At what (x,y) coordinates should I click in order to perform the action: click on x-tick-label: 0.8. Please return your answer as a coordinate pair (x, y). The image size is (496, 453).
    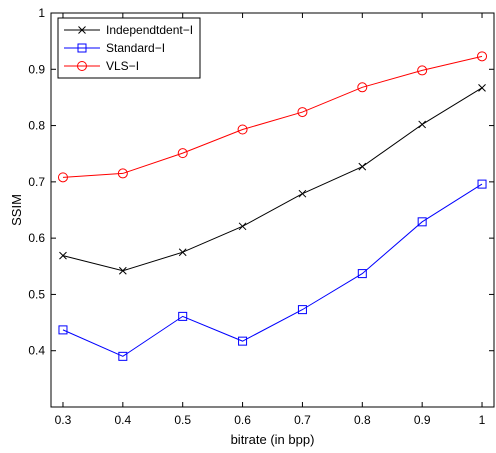
    Looking at the image, I should click on (362, 420).